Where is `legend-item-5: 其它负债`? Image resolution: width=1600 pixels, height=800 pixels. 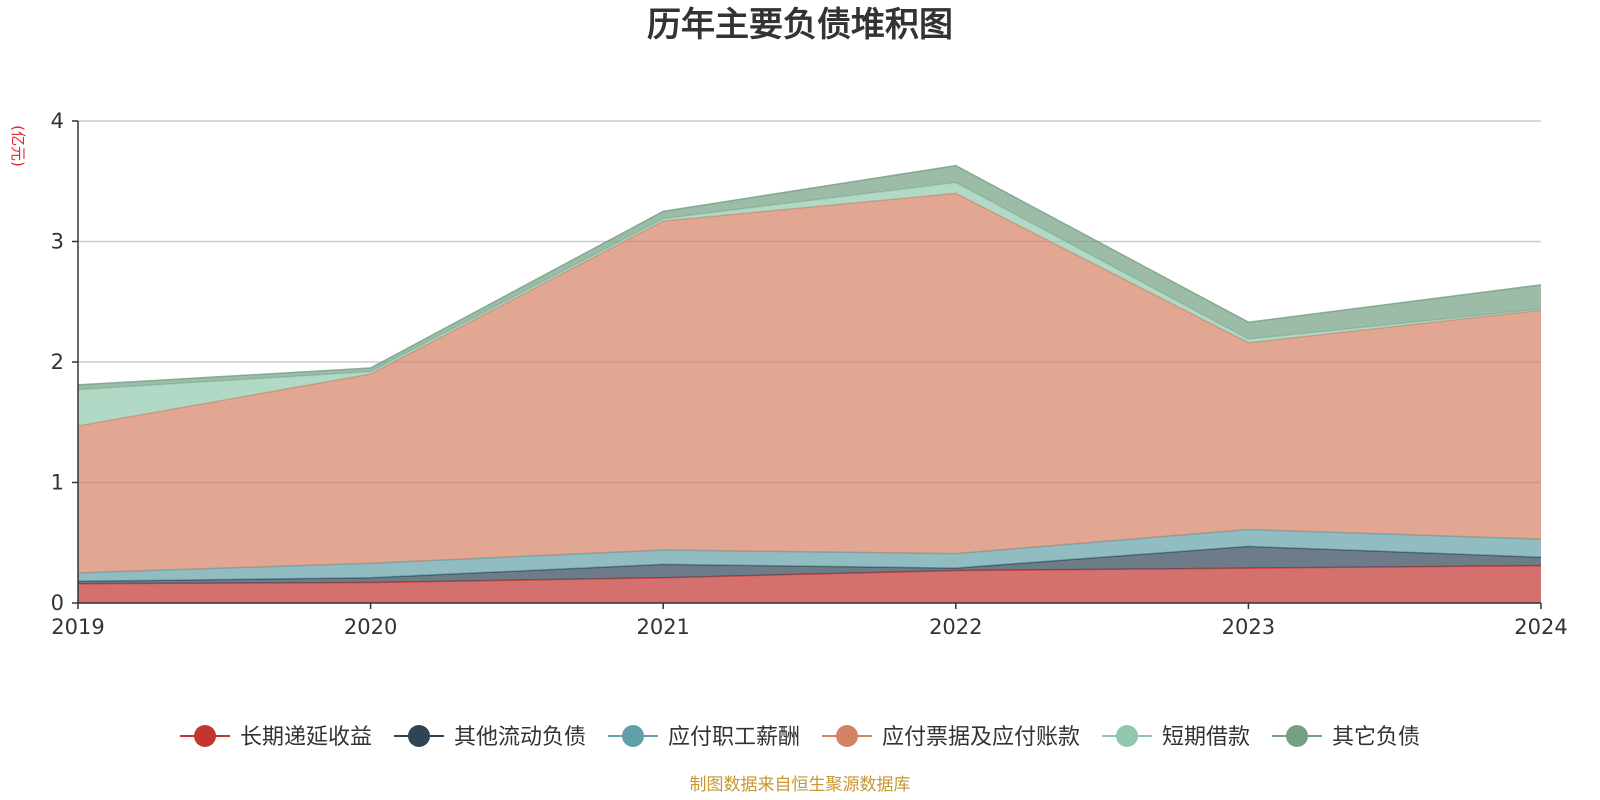 legend-item-5: 其它负债 is located at coordinates (1346, 737).